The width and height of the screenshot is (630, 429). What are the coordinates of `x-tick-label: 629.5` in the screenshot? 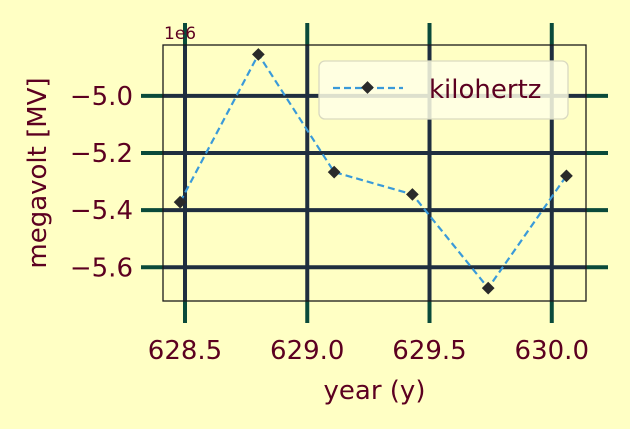 It's located at (429, 351).